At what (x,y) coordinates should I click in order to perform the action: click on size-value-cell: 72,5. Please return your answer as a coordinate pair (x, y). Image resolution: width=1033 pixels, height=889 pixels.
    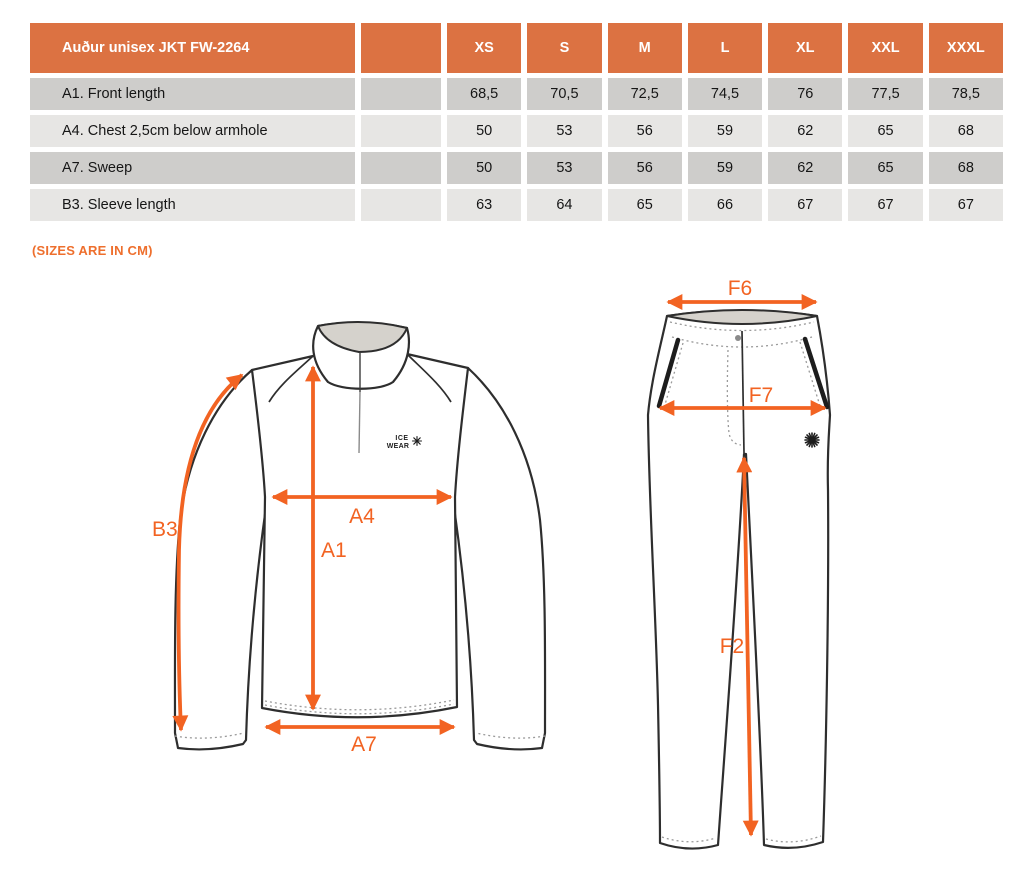
    Looking at the image, I should click on (644, 94).